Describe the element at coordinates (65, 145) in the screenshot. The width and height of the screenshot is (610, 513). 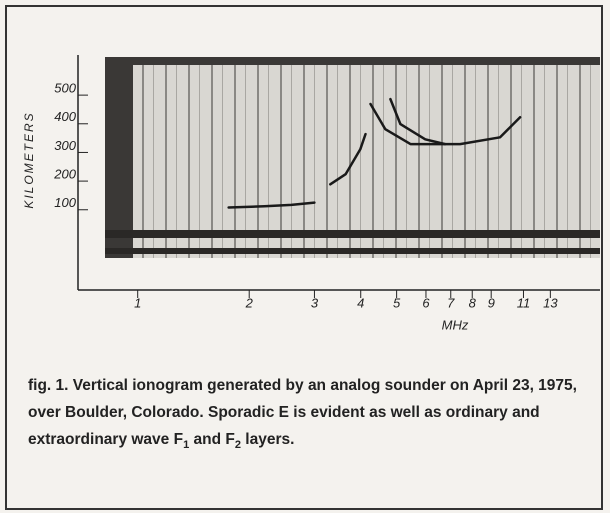
I see `y-tick-label: 300` at that location.